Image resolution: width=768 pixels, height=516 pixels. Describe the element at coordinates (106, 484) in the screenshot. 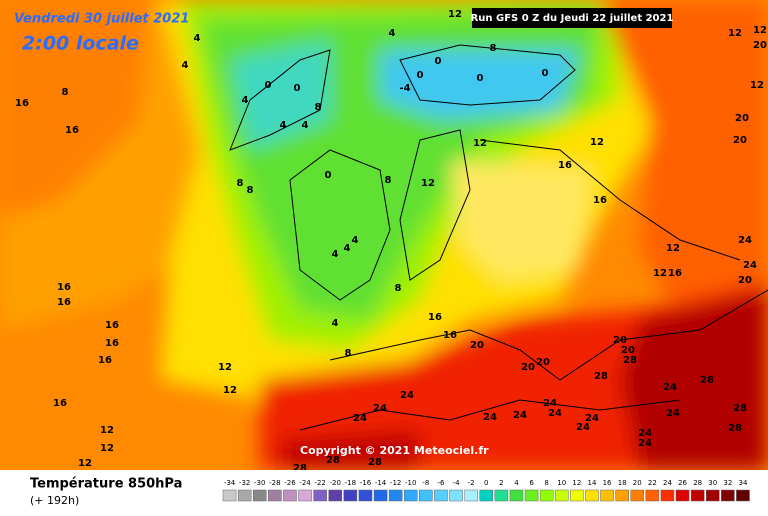

I see `legend-title: Température 850hPa` at that location.